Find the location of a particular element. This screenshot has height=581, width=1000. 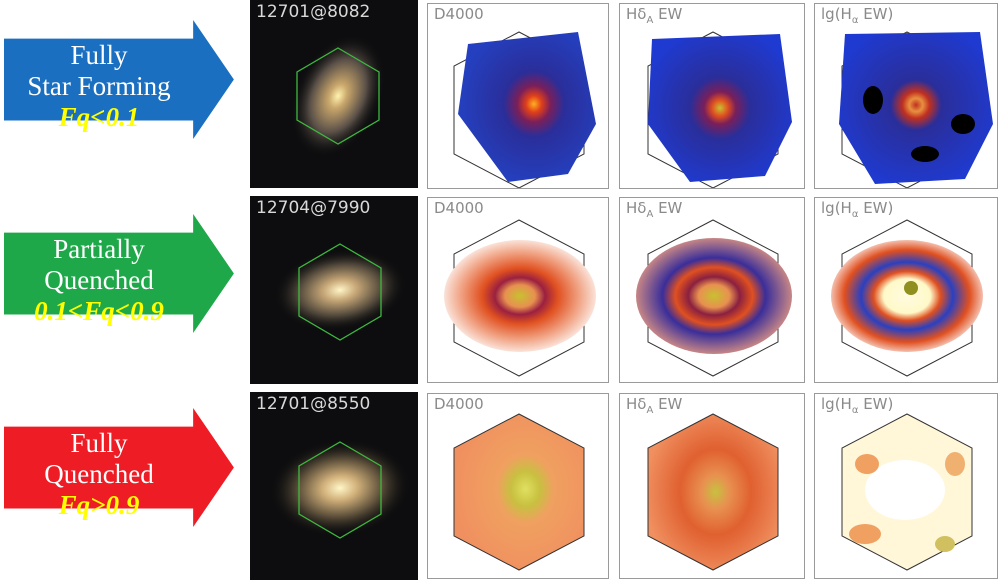

galaxy-image-1: 12701@8082 is located at coordinates (334, 94).